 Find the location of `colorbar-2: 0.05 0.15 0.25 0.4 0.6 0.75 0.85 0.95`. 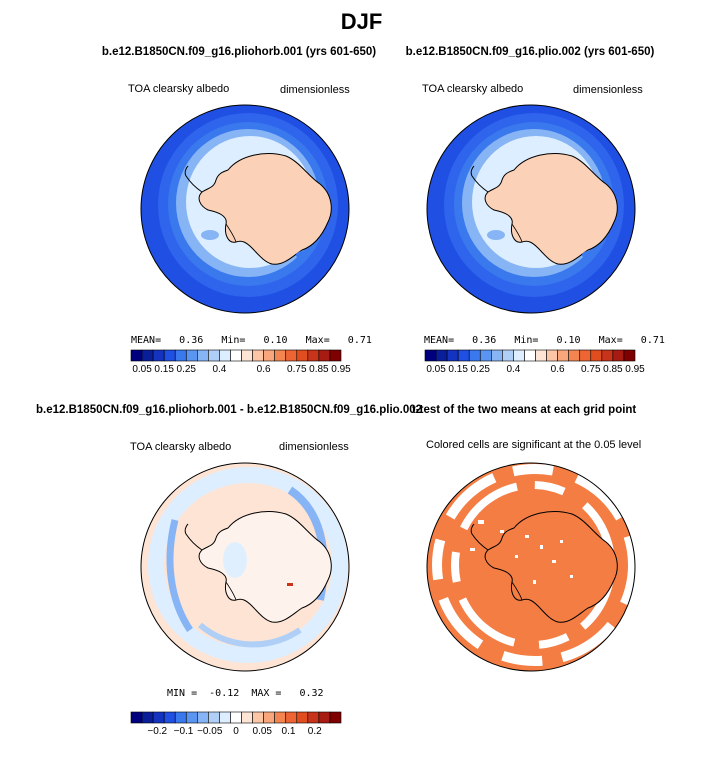

colorbar-2: 0.05 0.15 0.25 0.4 0.6 0.75 0.85 0.95 is located at coordinates (534, 362).